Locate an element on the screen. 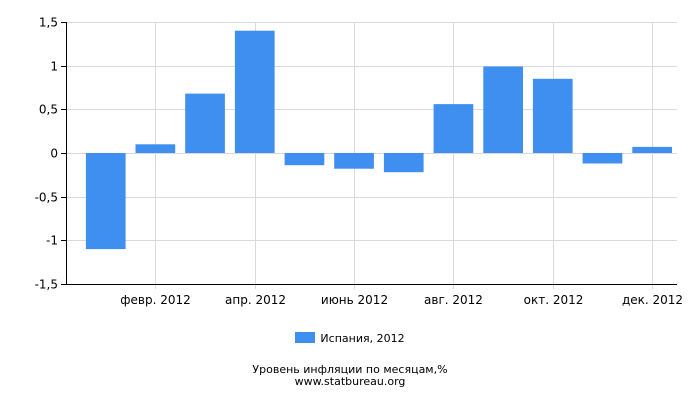  x-tick-label: окт. 2012 is located at coordinates (554, 300).